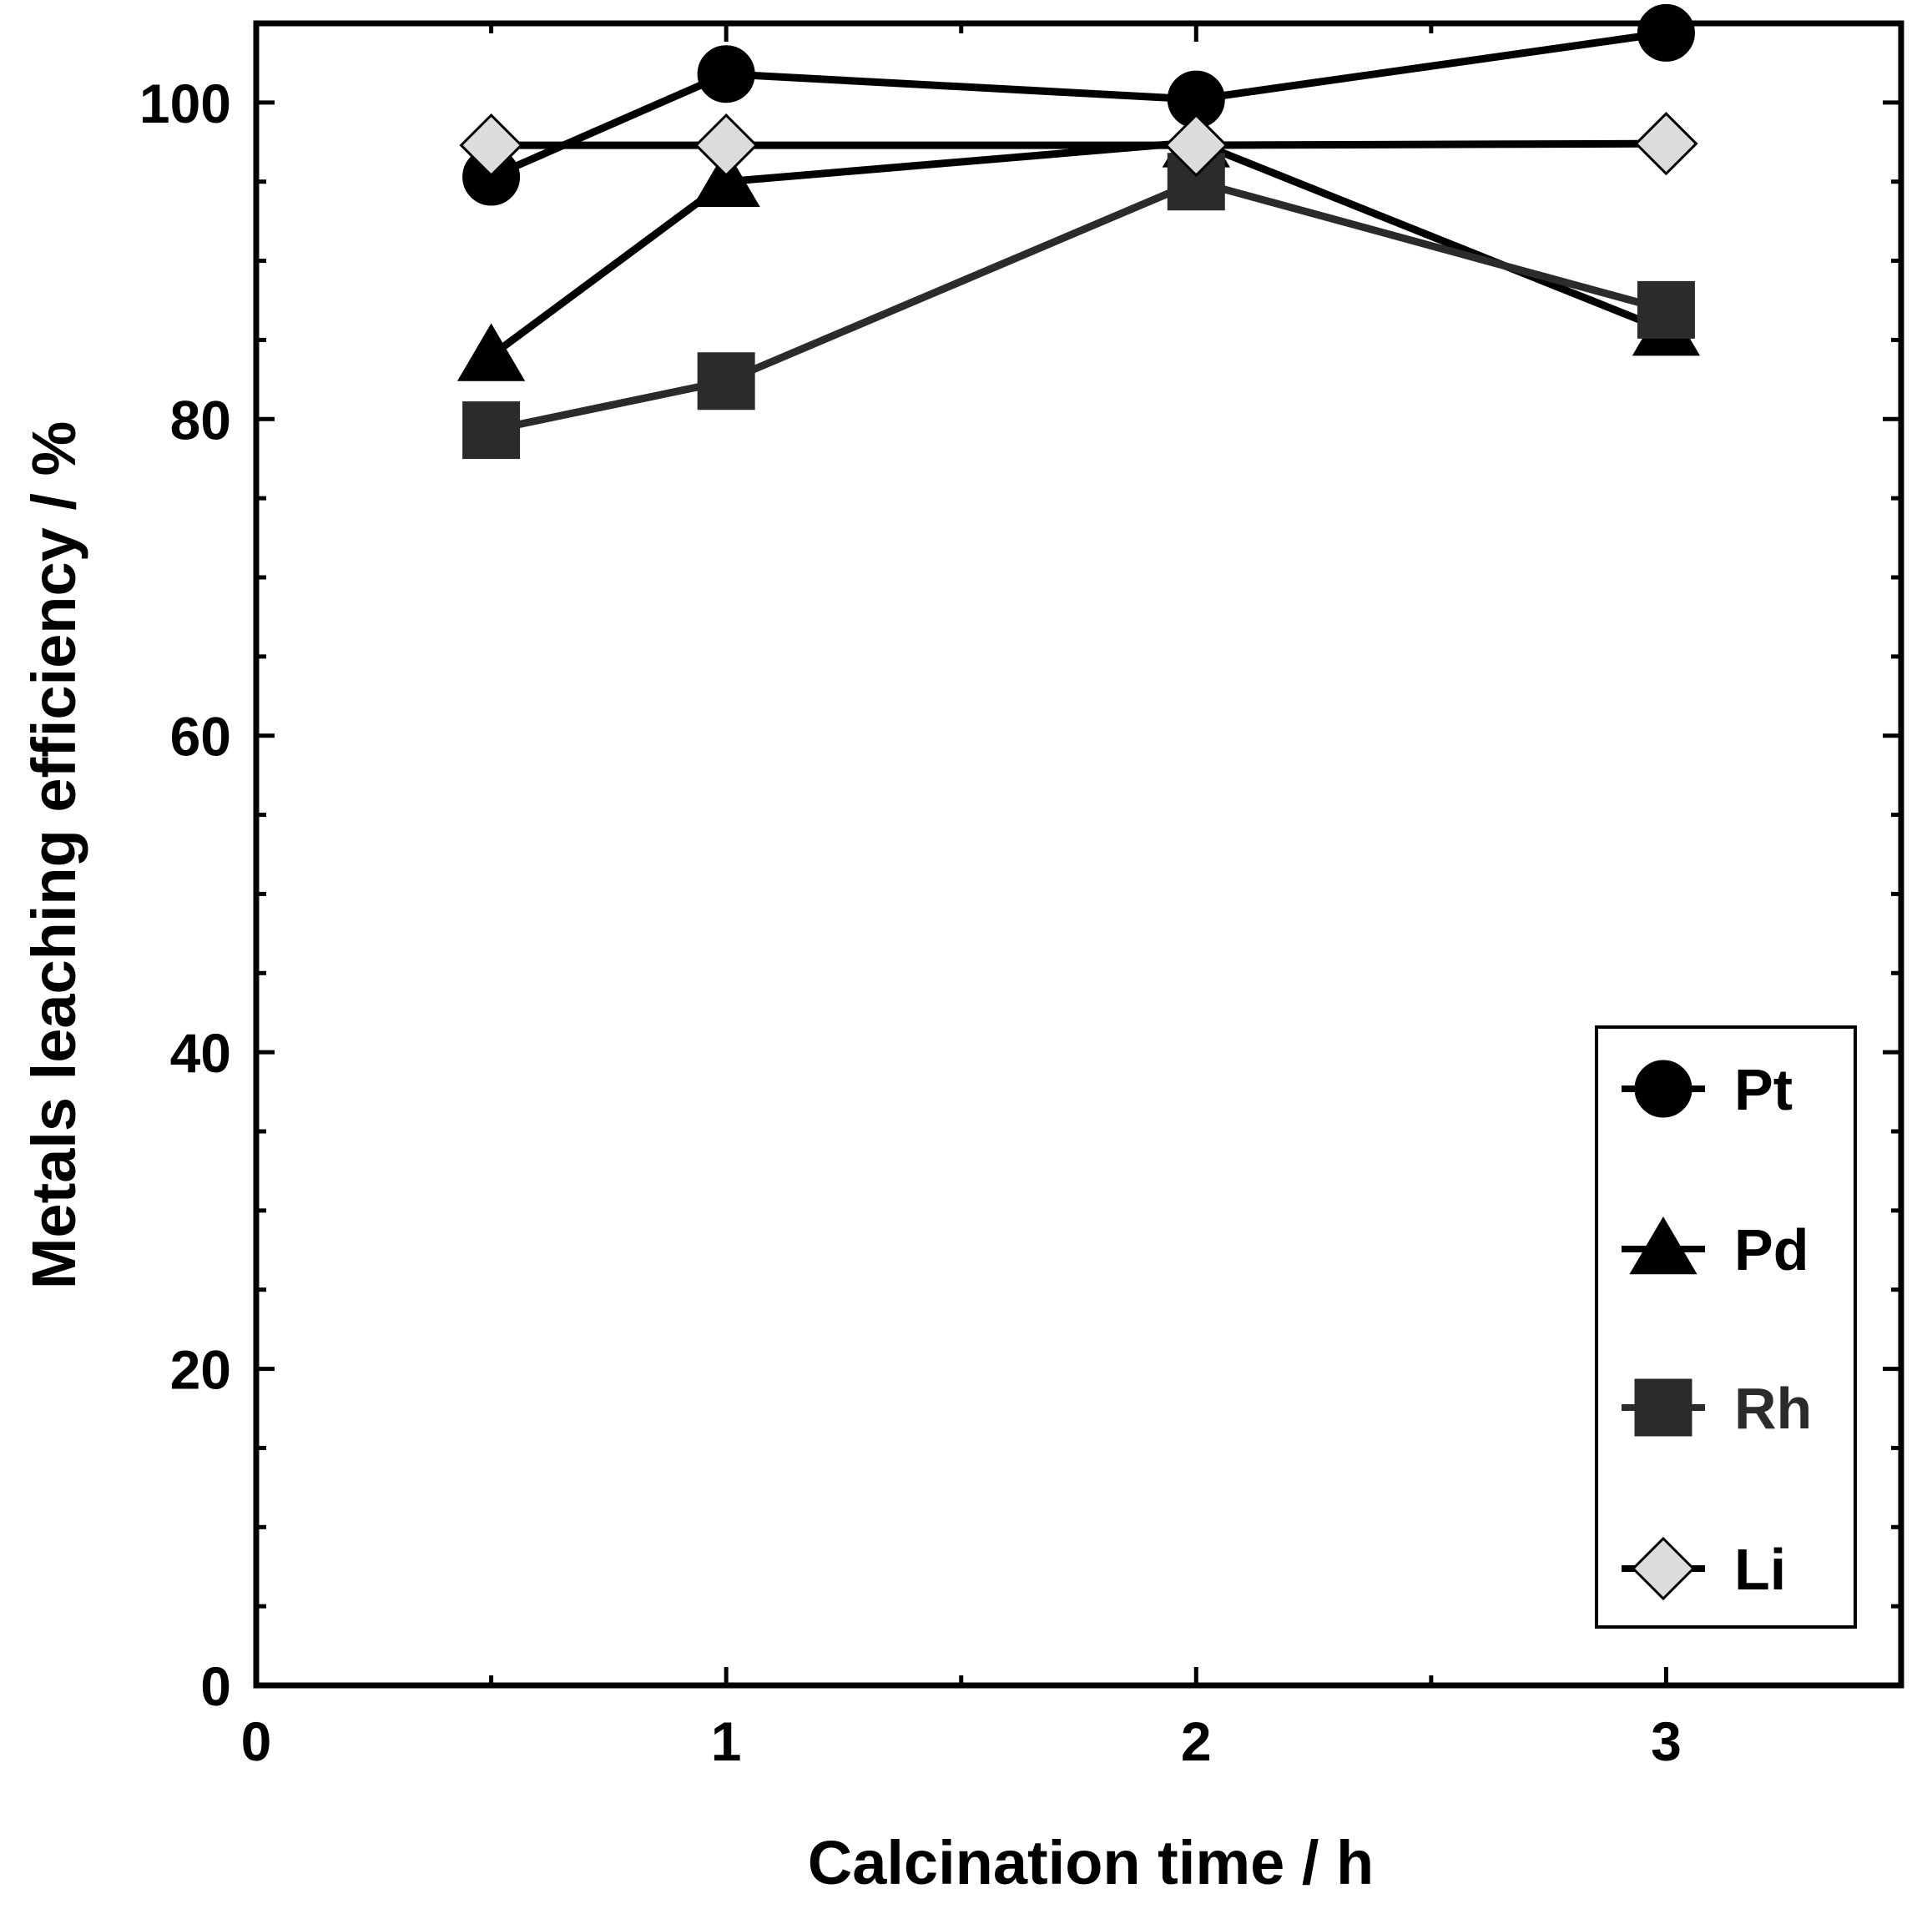  What do you see at coordinates (1715, 1249) in the screenshot?
I see `legend-item-pd: Pd` at bounding box center [1715, 1249].